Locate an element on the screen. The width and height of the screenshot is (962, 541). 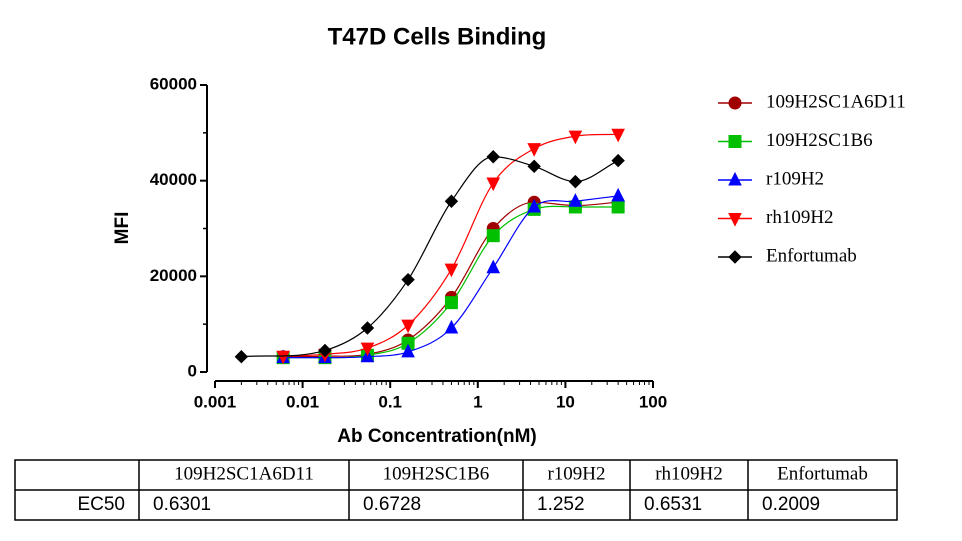
table-header: Enfortumab is located at coordinates (822, 473).